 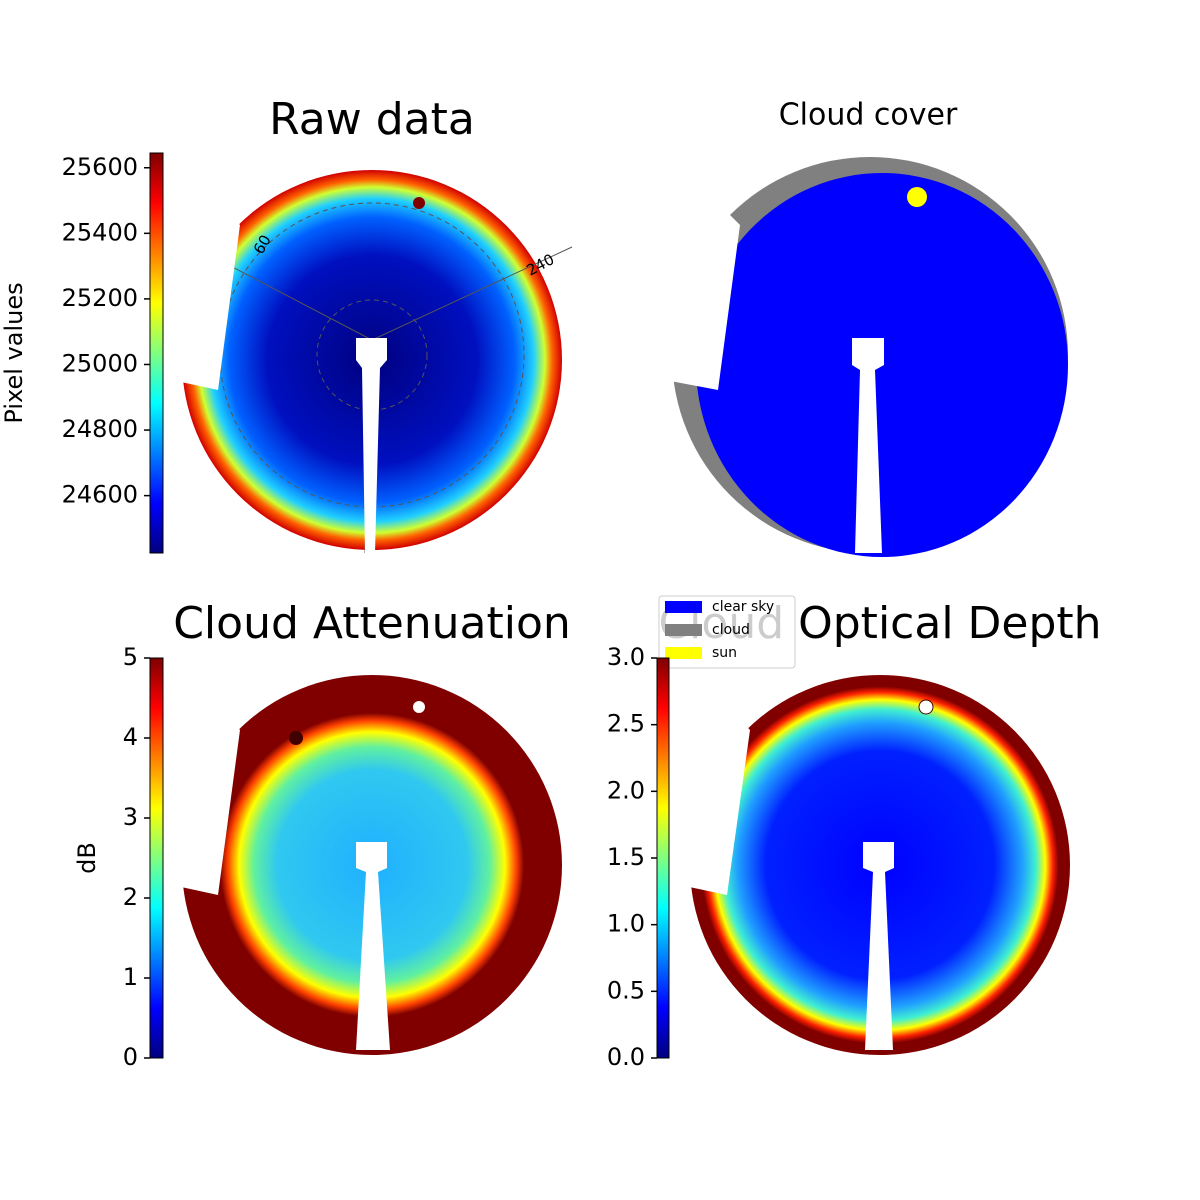 What do you see at coordinates (626, 924) in the screenshot?
I see `tick-label: 1.0` at bounding box center [626, 924].